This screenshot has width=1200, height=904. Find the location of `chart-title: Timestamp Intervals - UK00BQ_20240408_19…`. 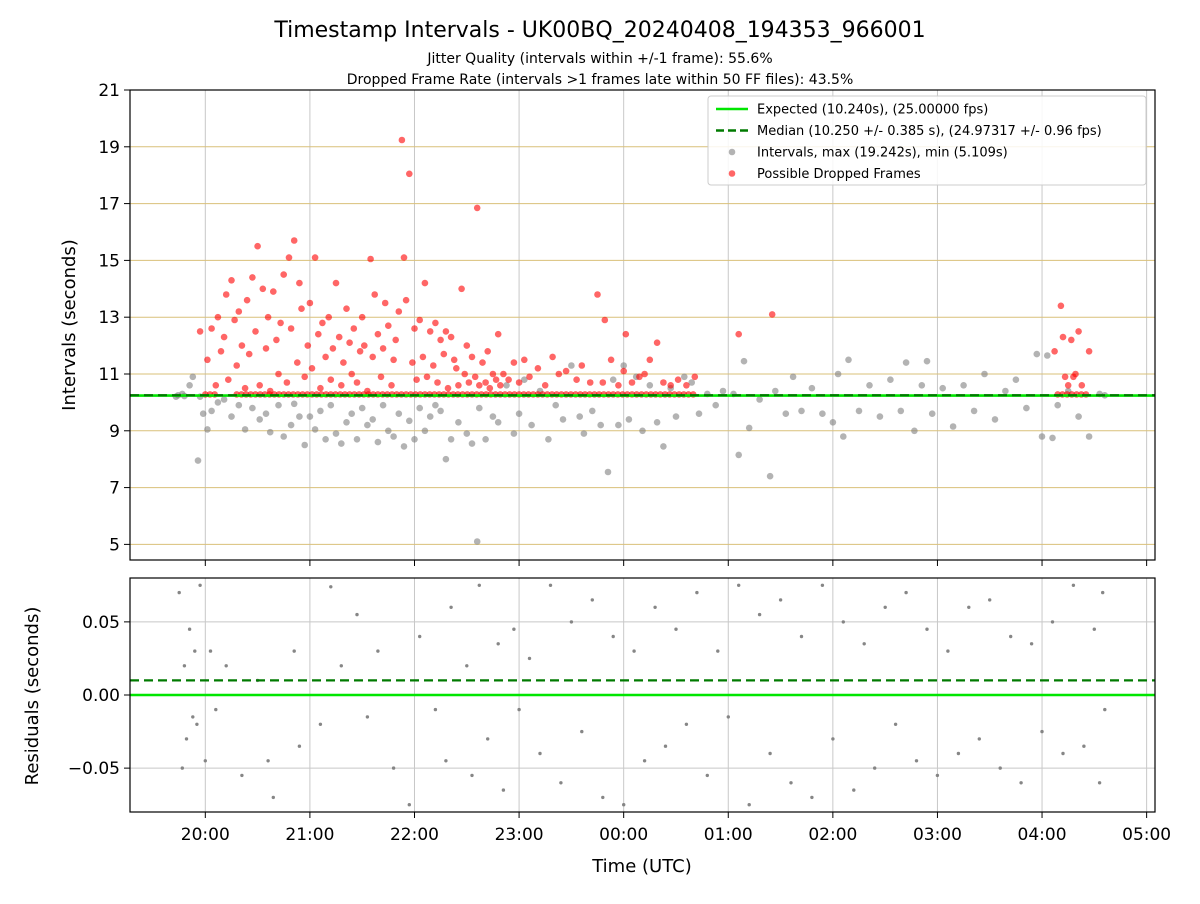

chart-title: Timestamp Intervals - UK00BQ_20240408_19… is located at coordinates (599, 30).